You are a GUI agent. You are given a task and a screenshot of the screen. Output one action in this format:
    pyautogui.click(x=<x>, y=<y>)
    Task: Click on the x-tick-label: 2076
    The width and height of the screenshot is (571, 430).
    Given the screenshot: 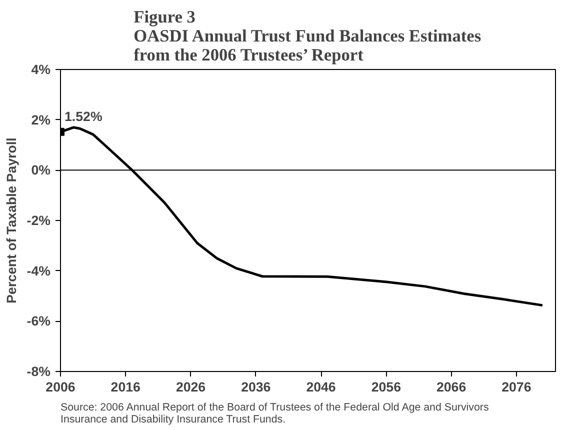 What is the action you would take?
    pyautogui.click(x=517, y=387)
    